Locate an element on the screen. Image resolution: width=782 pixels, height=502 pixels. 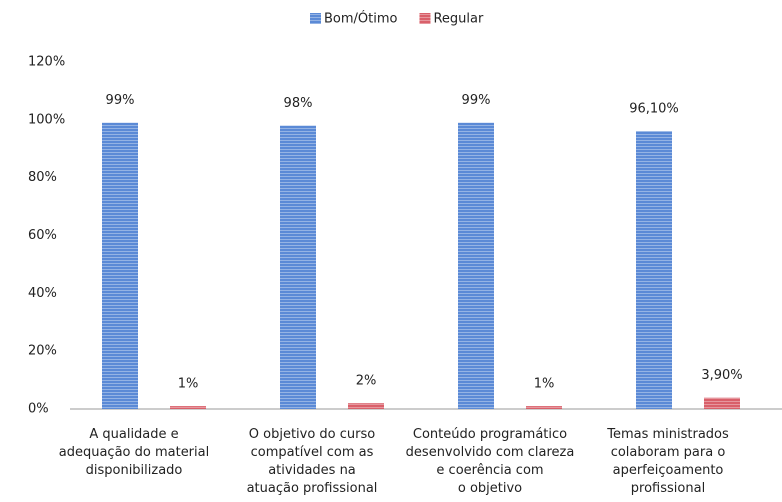
value-label: 96,10% is located at coordinates (654, 109).